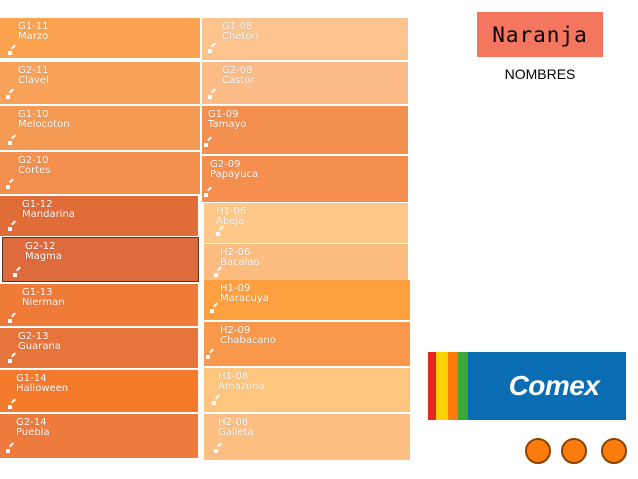 The image size is (638, 479). What do you see at coordinates (307, 390) in the screenshot?
I see `right-swatch-h1-08: H1-08 Amazona` at bounding box center [307, 390].